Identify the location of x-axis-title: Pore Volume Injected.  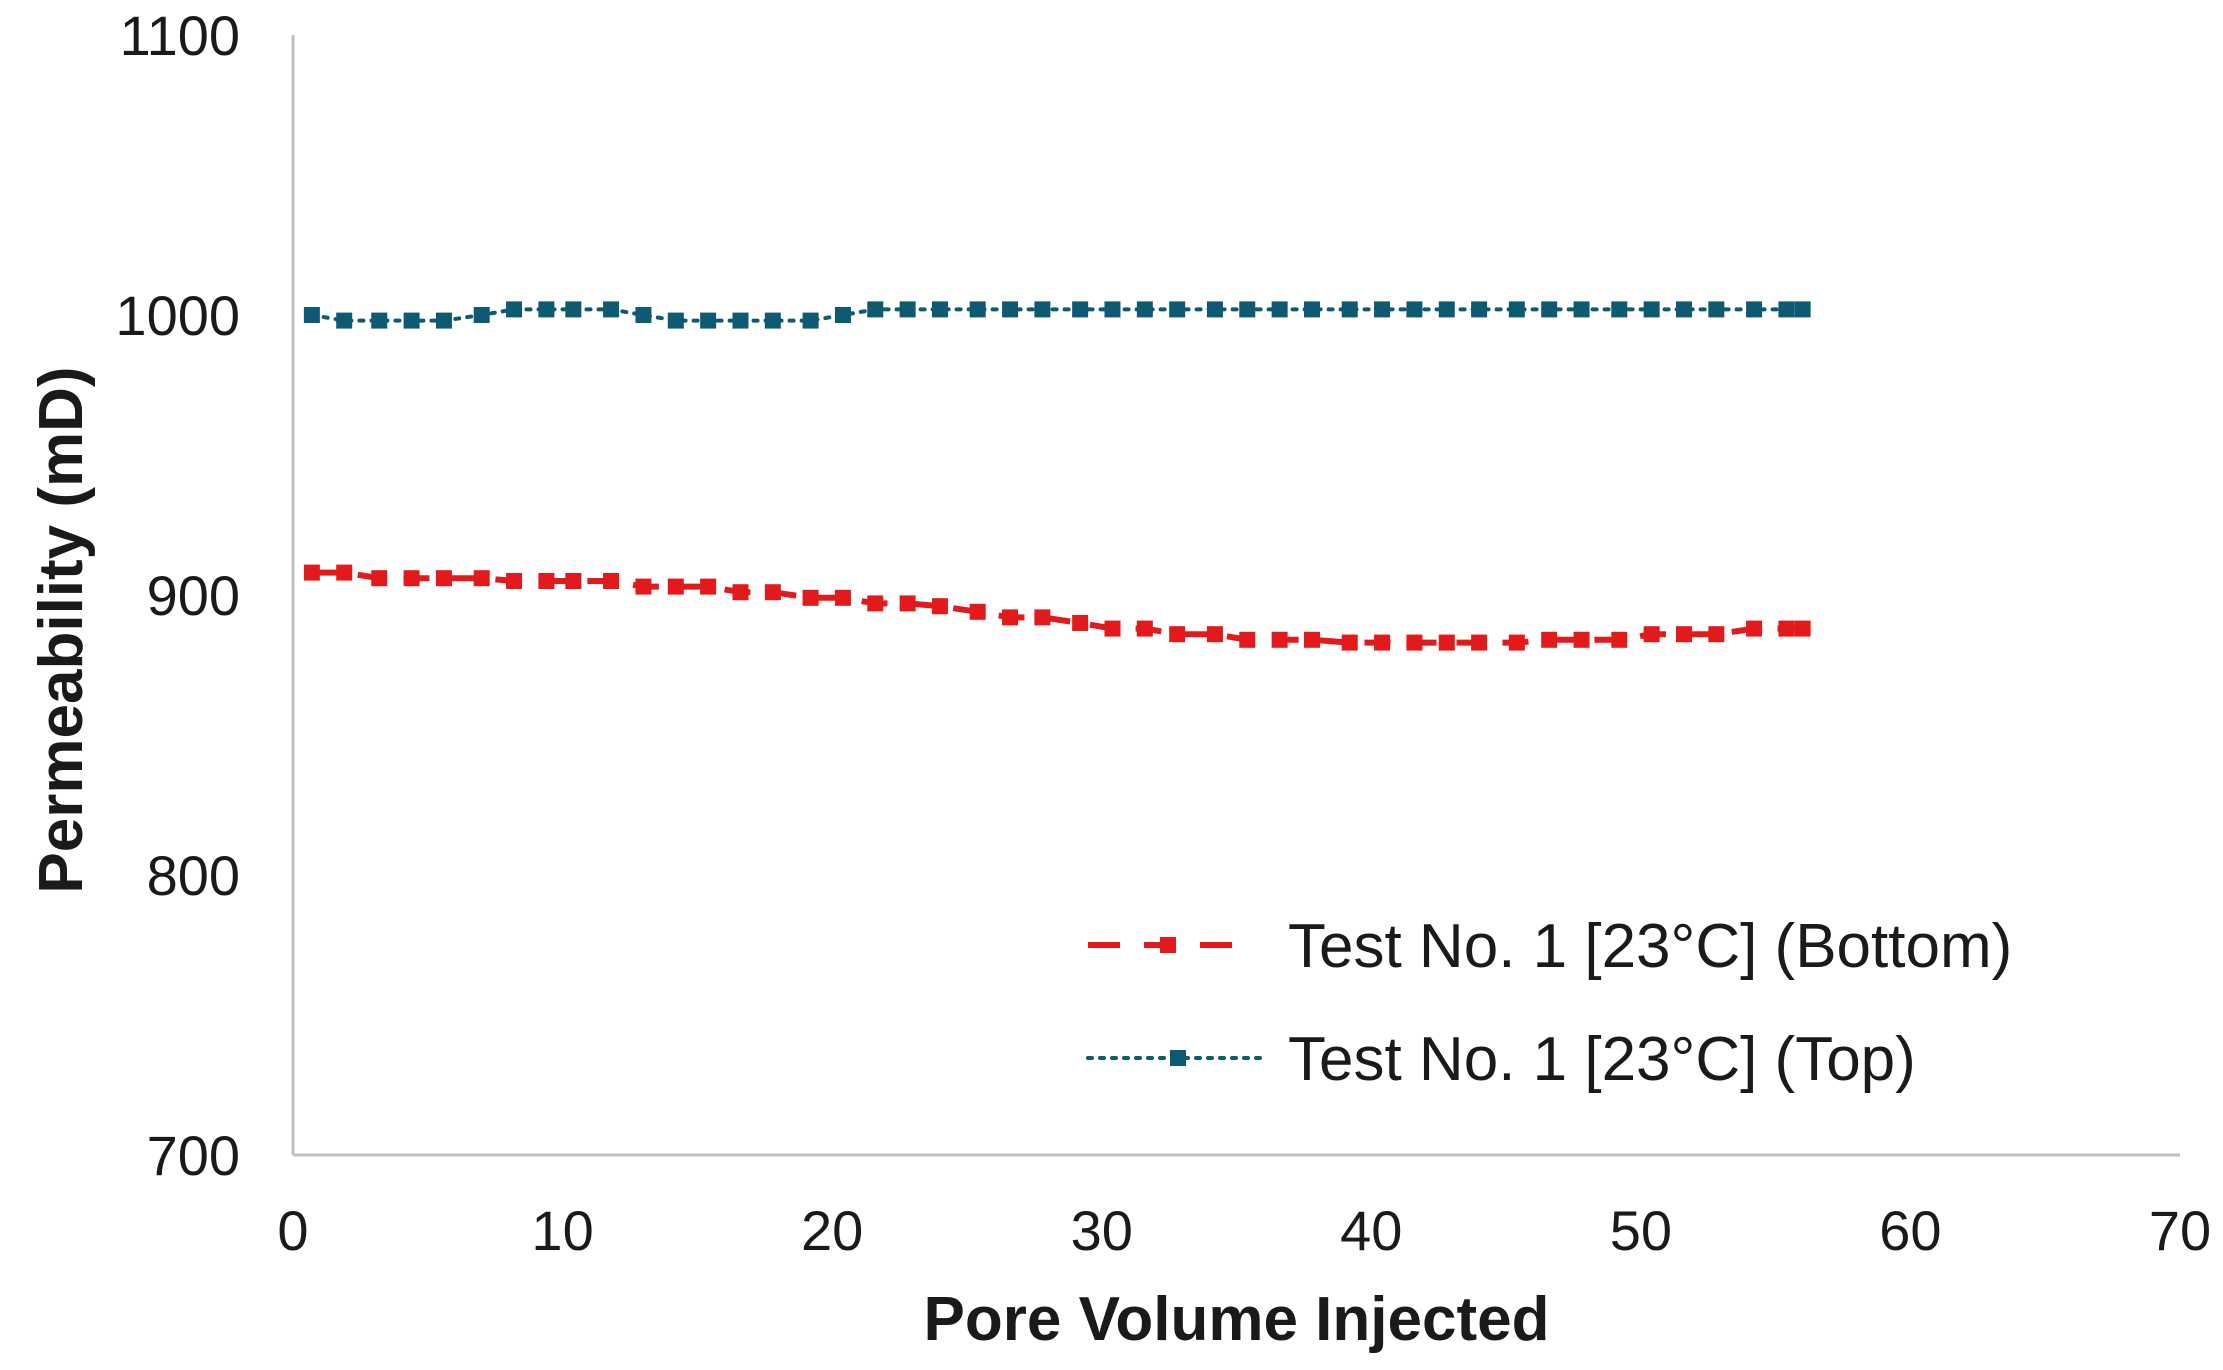
(1237, 1319).